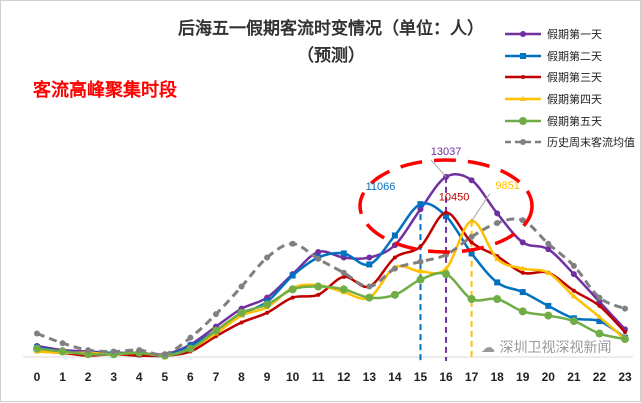  Describe the element at coordinates (267, 377) in the screenshot. I see `x-tick-label: 9` at that location.